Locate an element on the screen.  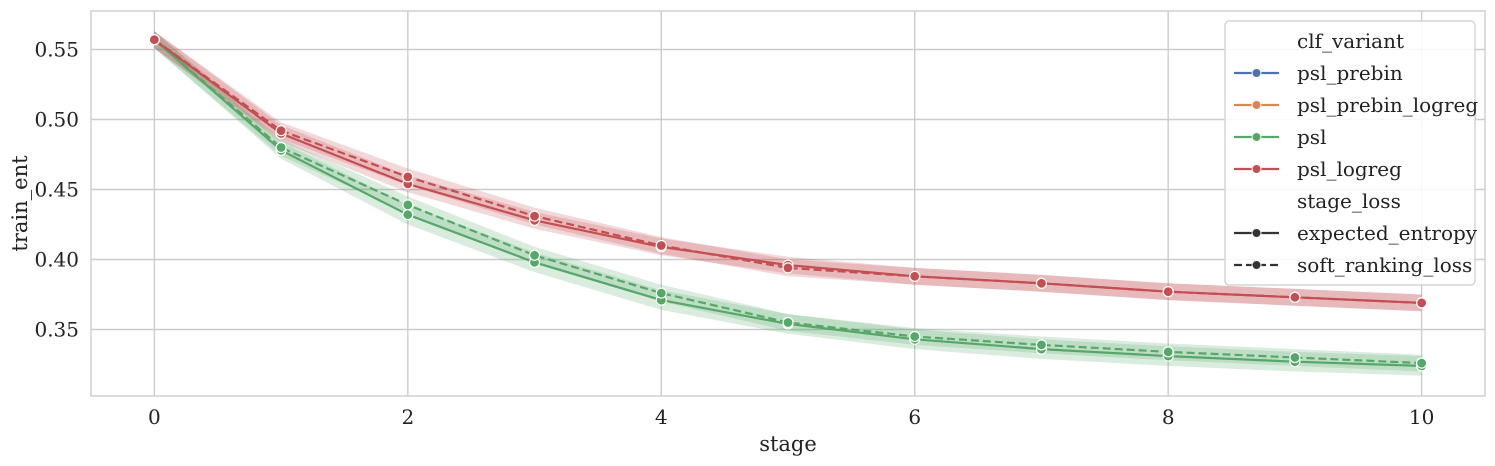
legend-entry-label: expected_entropy is located at coordinates (1387, 233).